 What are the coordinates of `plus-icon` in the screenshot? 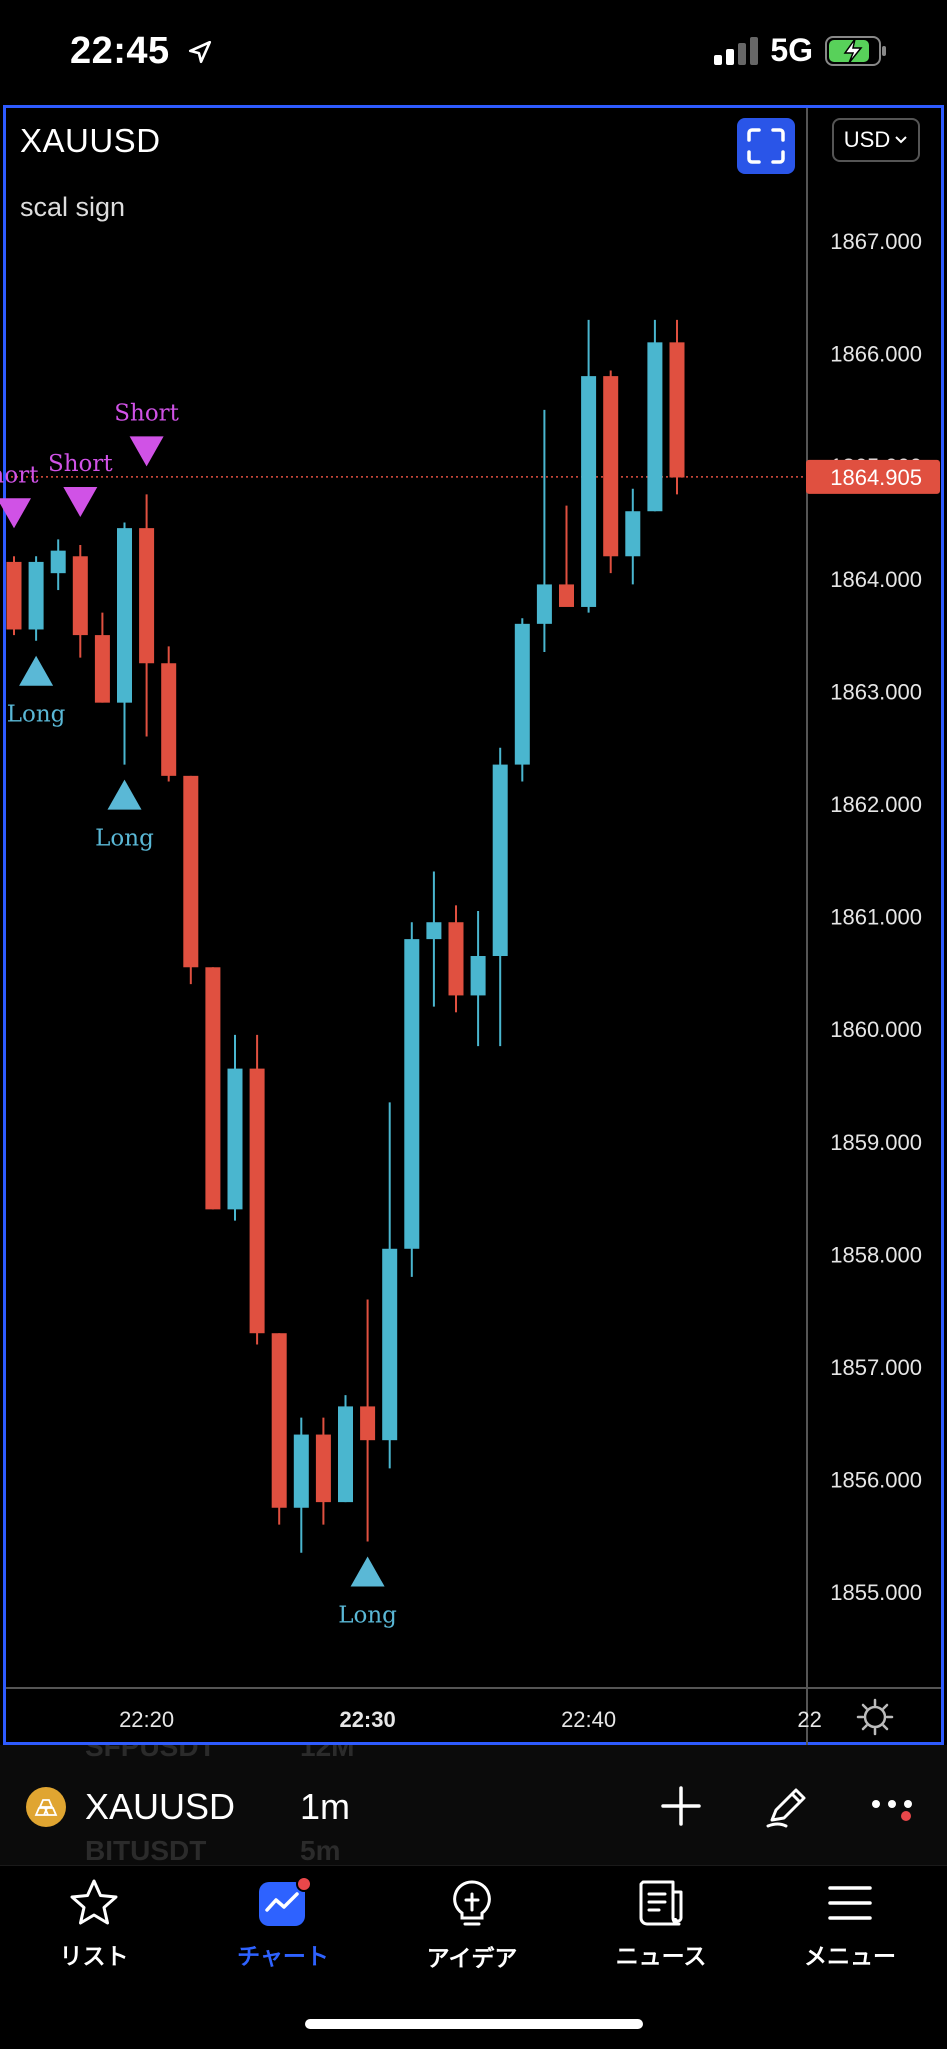 It's located at (681, 1806).